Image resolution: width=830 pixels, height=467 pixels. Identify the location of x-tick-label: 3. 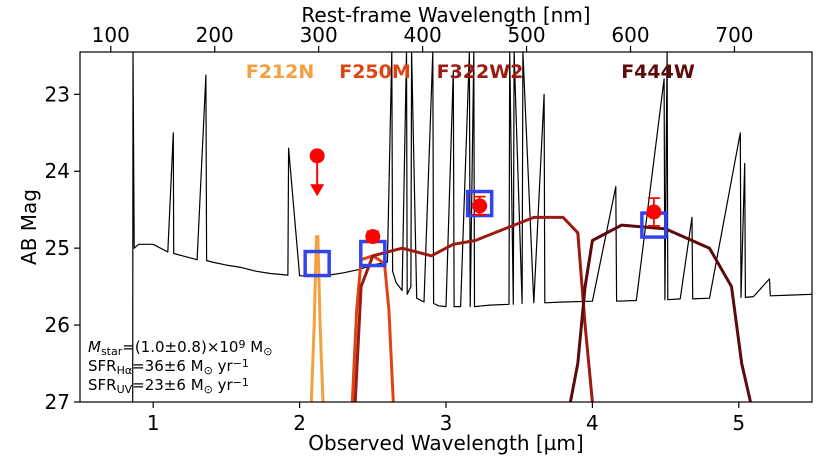
(446, 423).